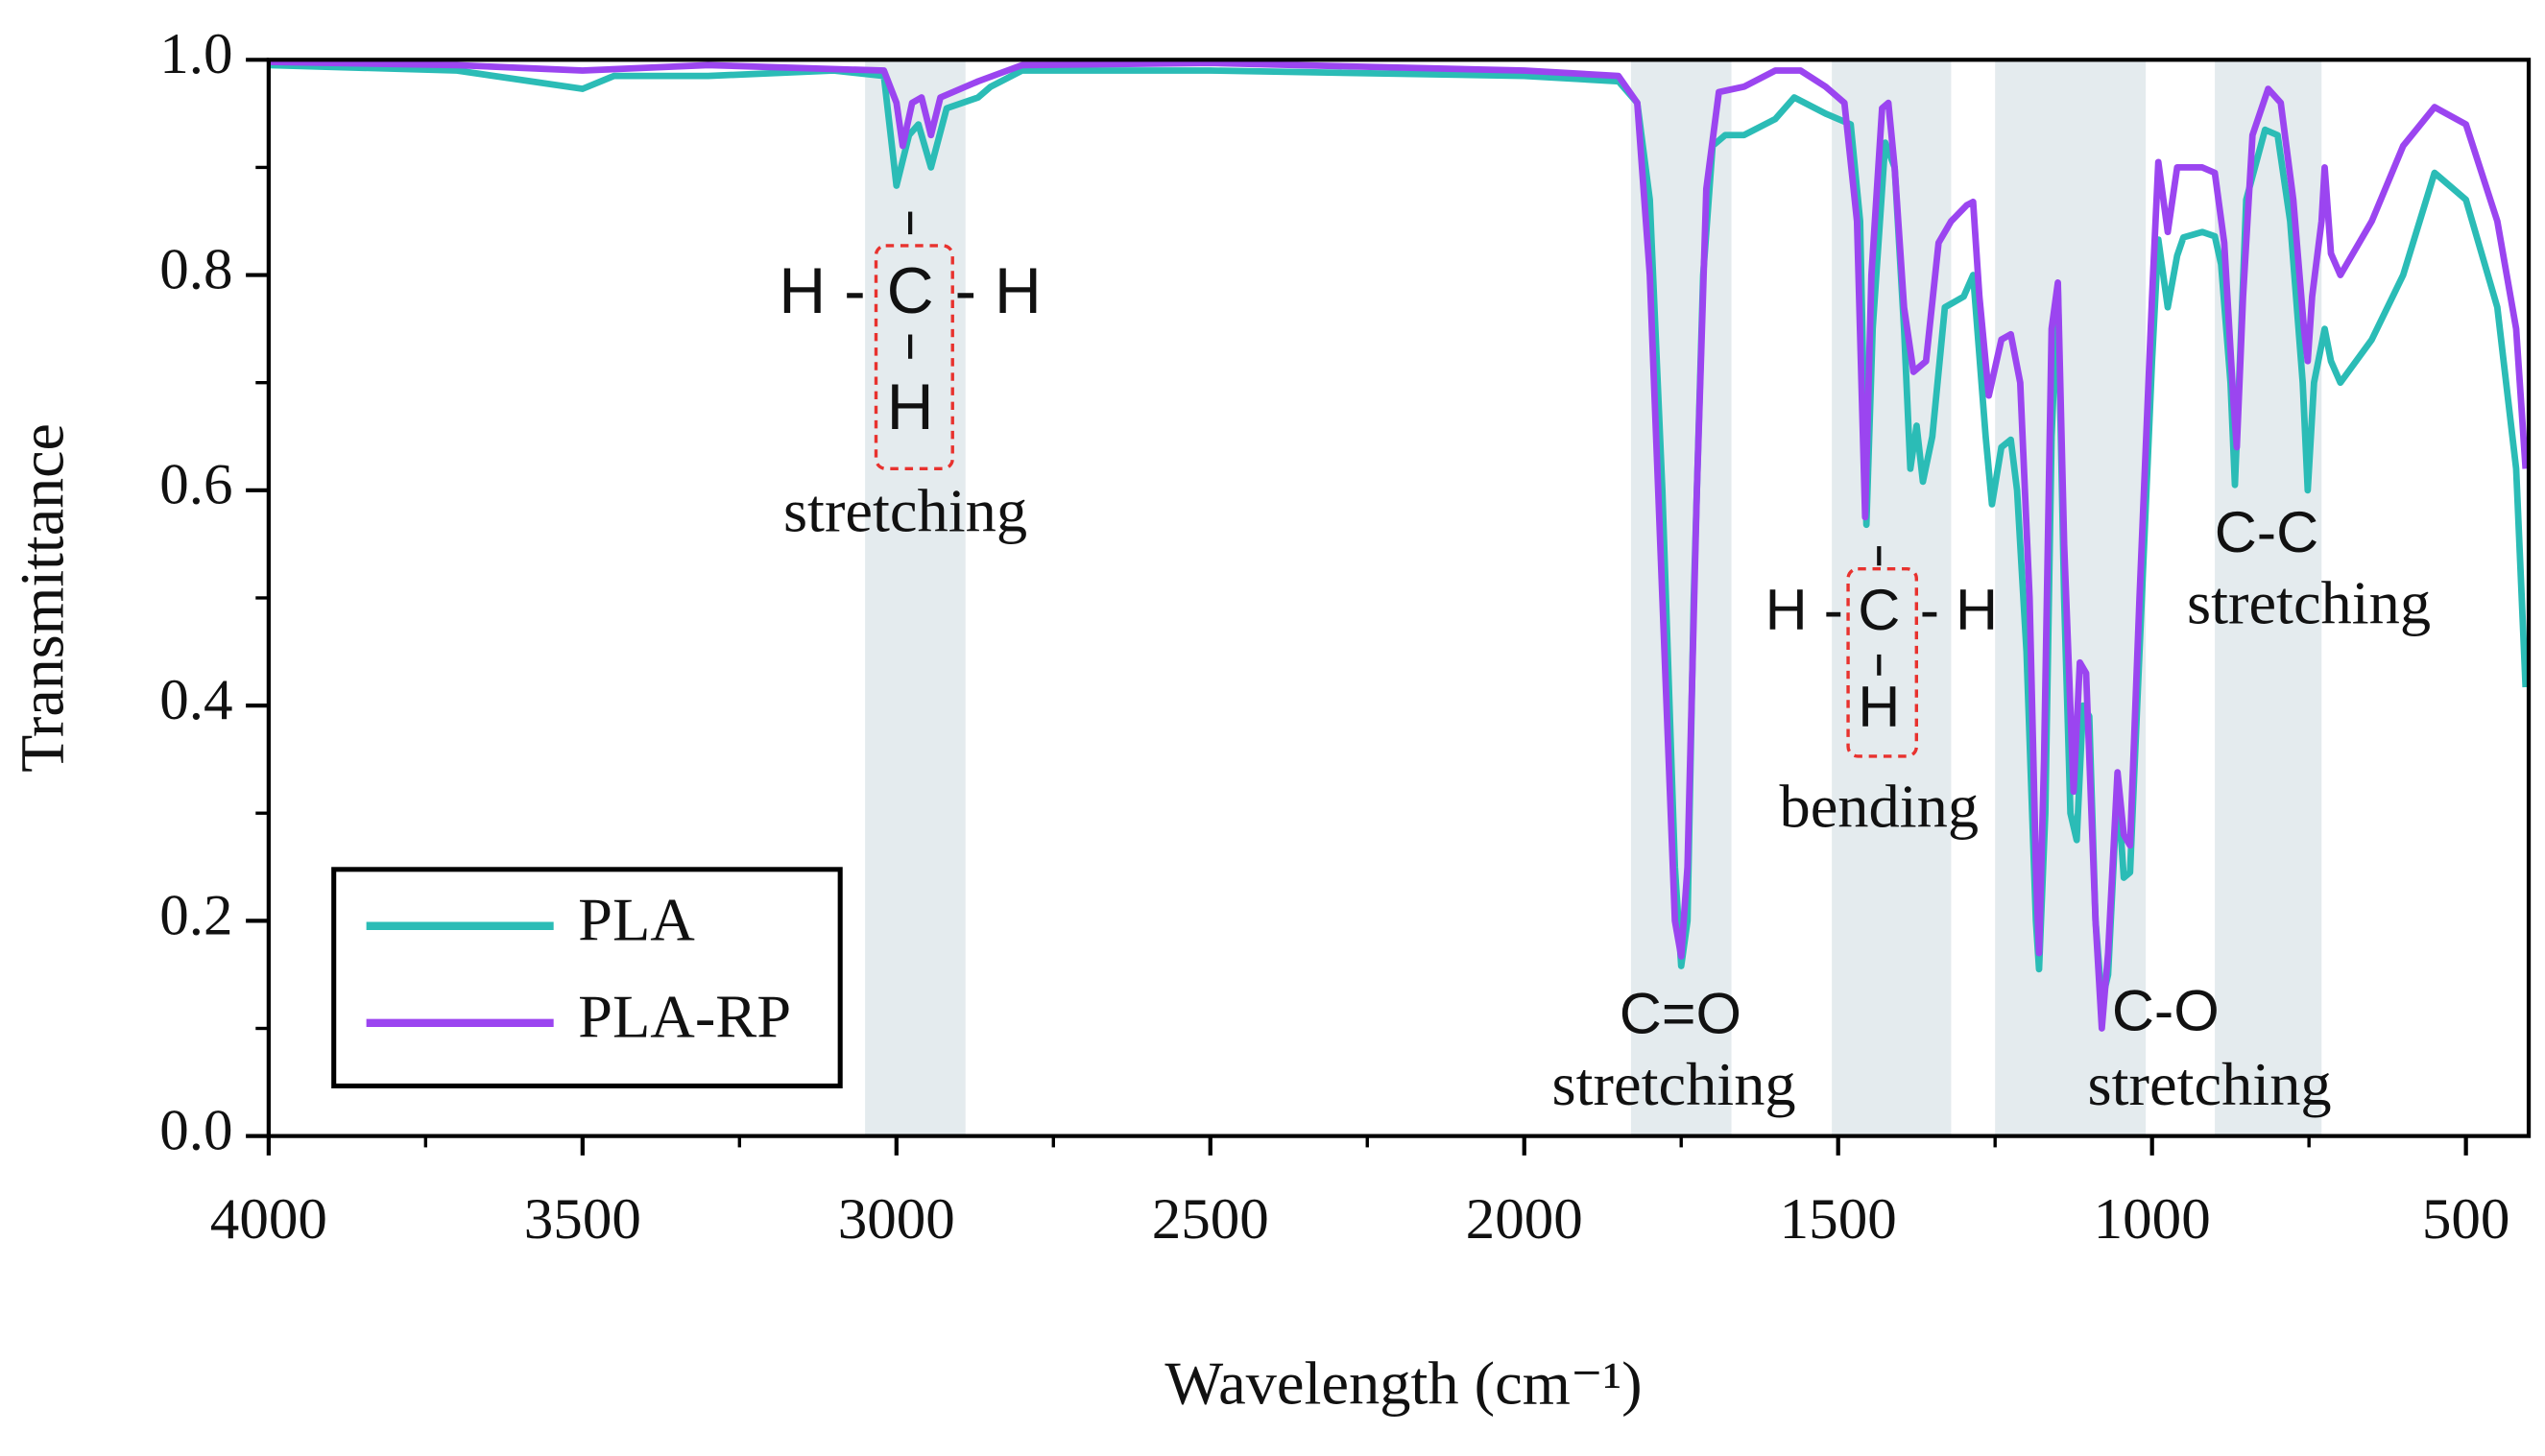  I want to click on y-tick-label: 0.8, so click(195, 270).